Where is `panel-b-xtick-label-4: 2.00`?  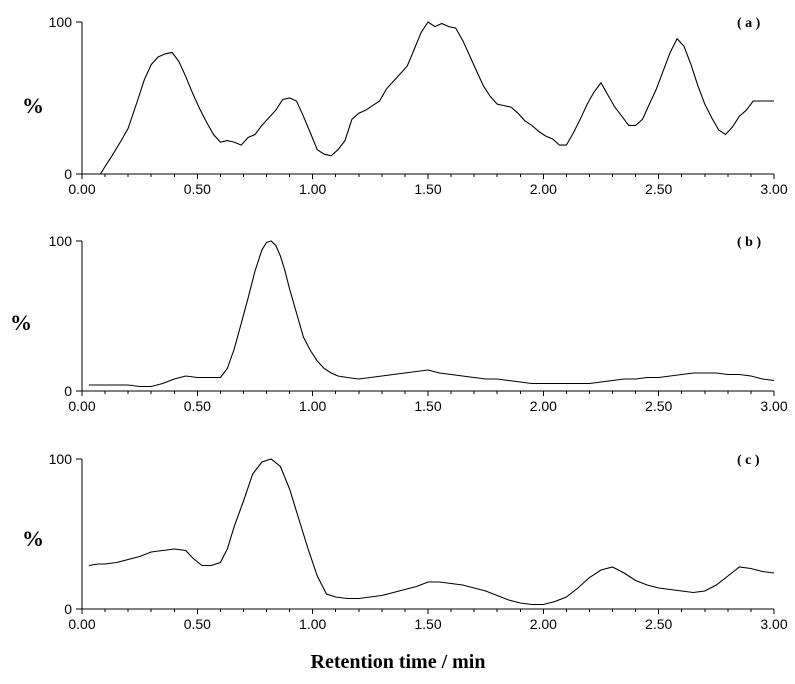
panel-b-xtick-label-4: 2.00 is located at coordinates (543, 406).